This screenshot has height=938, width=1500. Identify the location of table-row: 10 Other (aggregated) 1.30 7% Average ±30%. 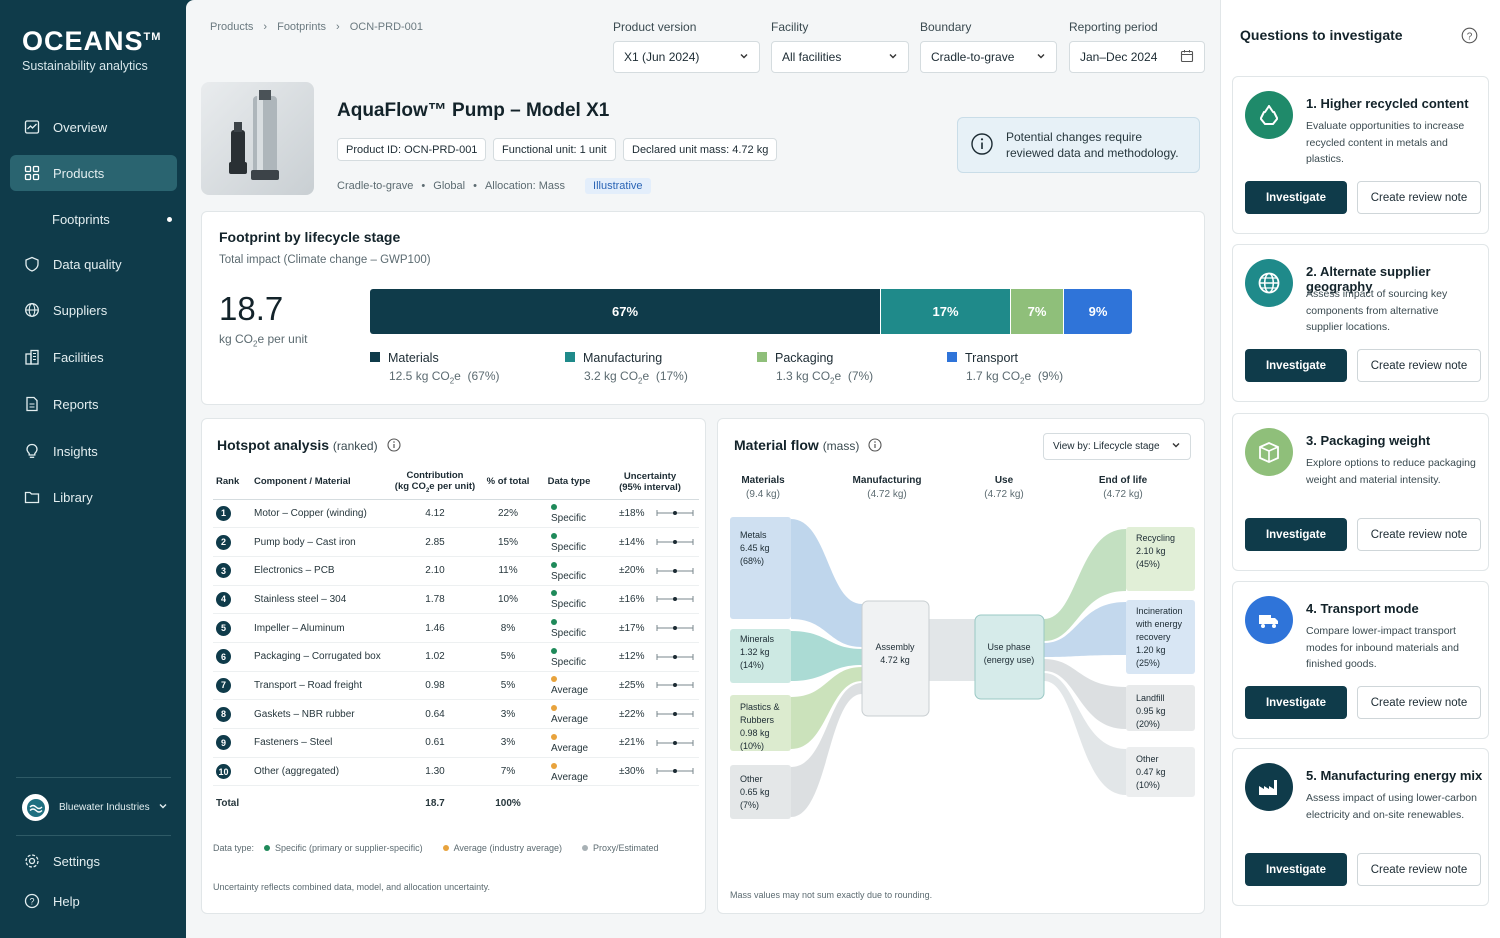
(456, 772).